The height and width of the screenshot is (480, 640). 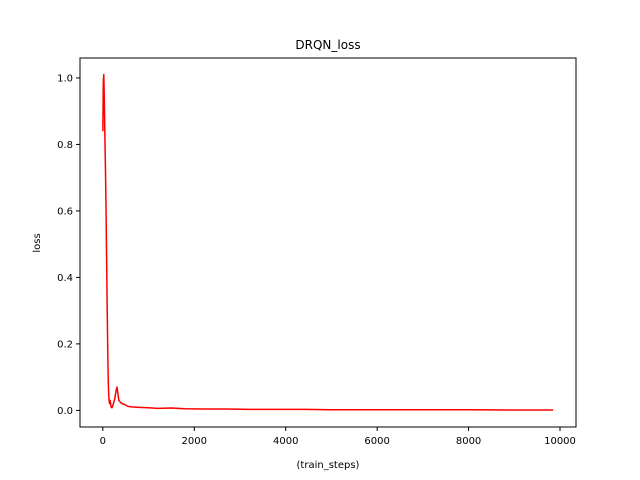 What do you see at coordinates (376, 441) in the screenshot?
I see `x-tick-label: 6000` at bounding box center [376, 441].